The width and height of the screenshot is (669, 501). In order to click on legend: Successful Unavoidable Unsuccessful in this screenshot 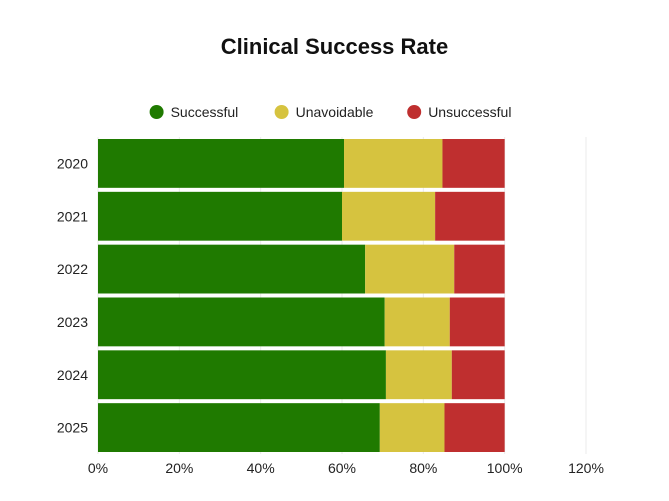, I will do `click(330, 112)`.